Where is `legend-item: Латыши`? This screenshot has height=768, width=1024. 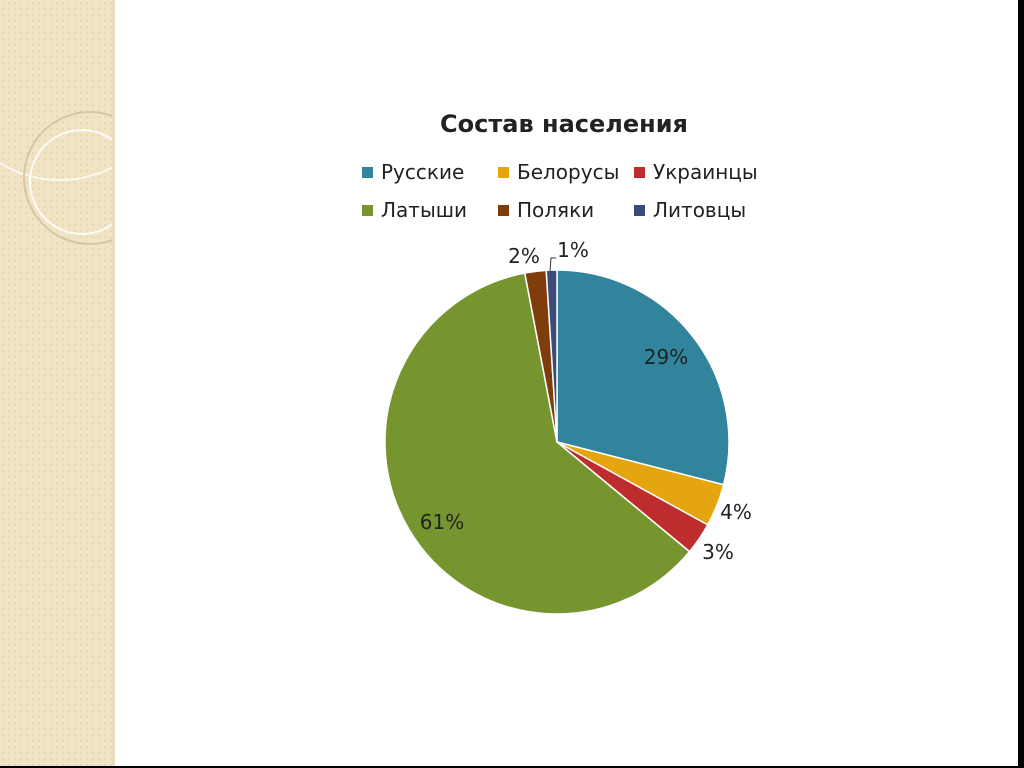
legend-item: Латыши is located at coordinates (430, 210).